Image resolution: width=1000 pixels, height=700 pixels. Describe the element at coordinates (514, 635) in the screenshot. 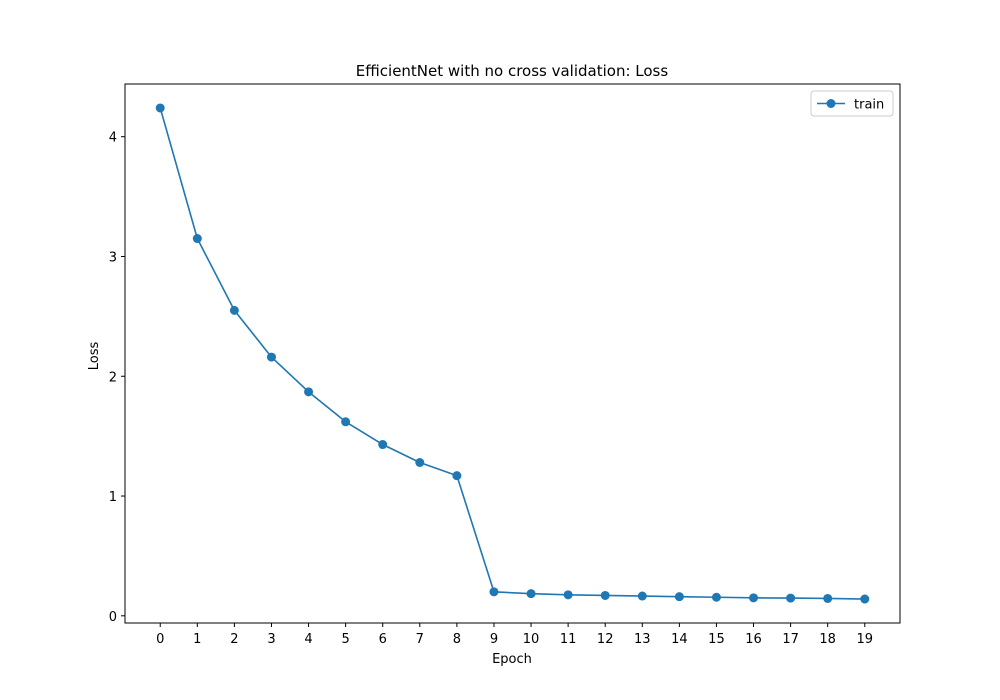

I see `x-axis: 0 1 2 3 4 5 6 7 8 9 10 11 12 13 14 15 16 17 18 19` at that location.